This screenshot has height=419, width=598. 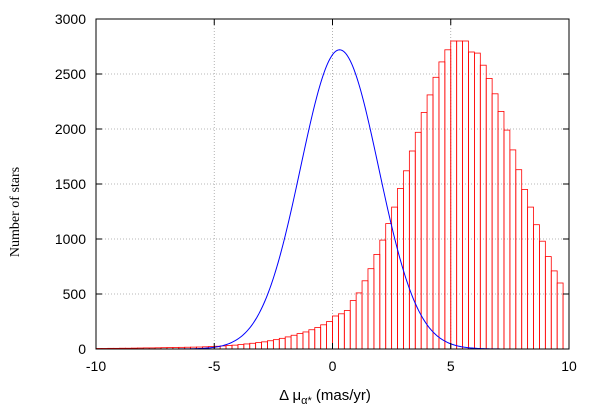 What do you see at coordinates (15, 212) in the screenshot?
I see `y-axis-label: Number of stars` at bounding box center [15, 212].